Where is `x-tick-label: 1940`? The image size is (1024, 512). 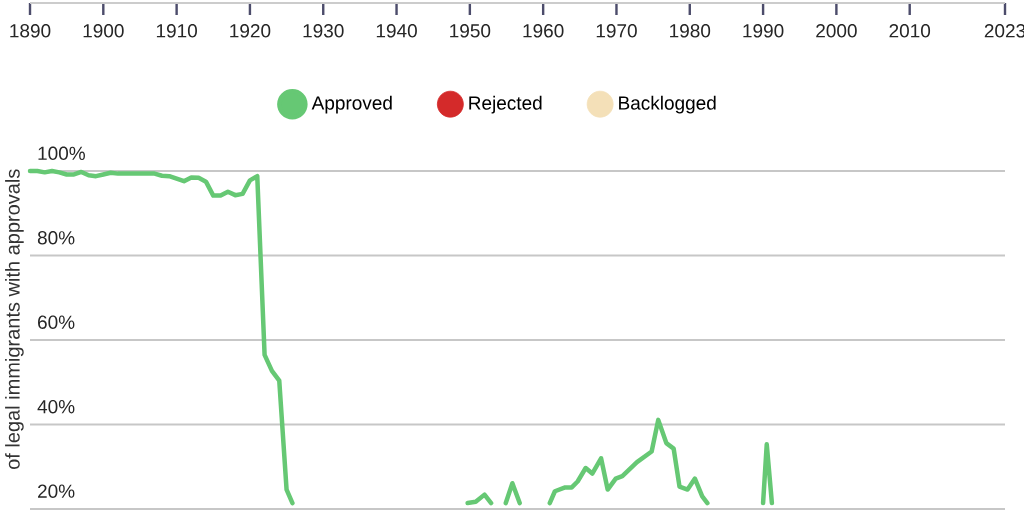 x-tick-label: 1940 is located at coordinates (396, 31).